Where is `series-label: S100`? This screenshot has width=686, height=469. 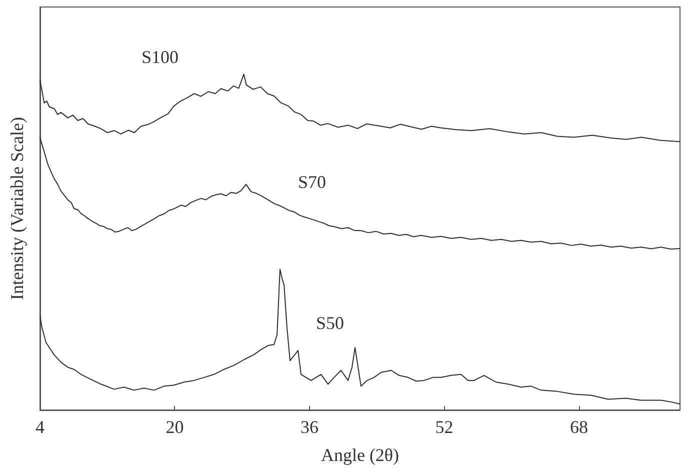 series-label: S100 is located at coordinates (160, 57).